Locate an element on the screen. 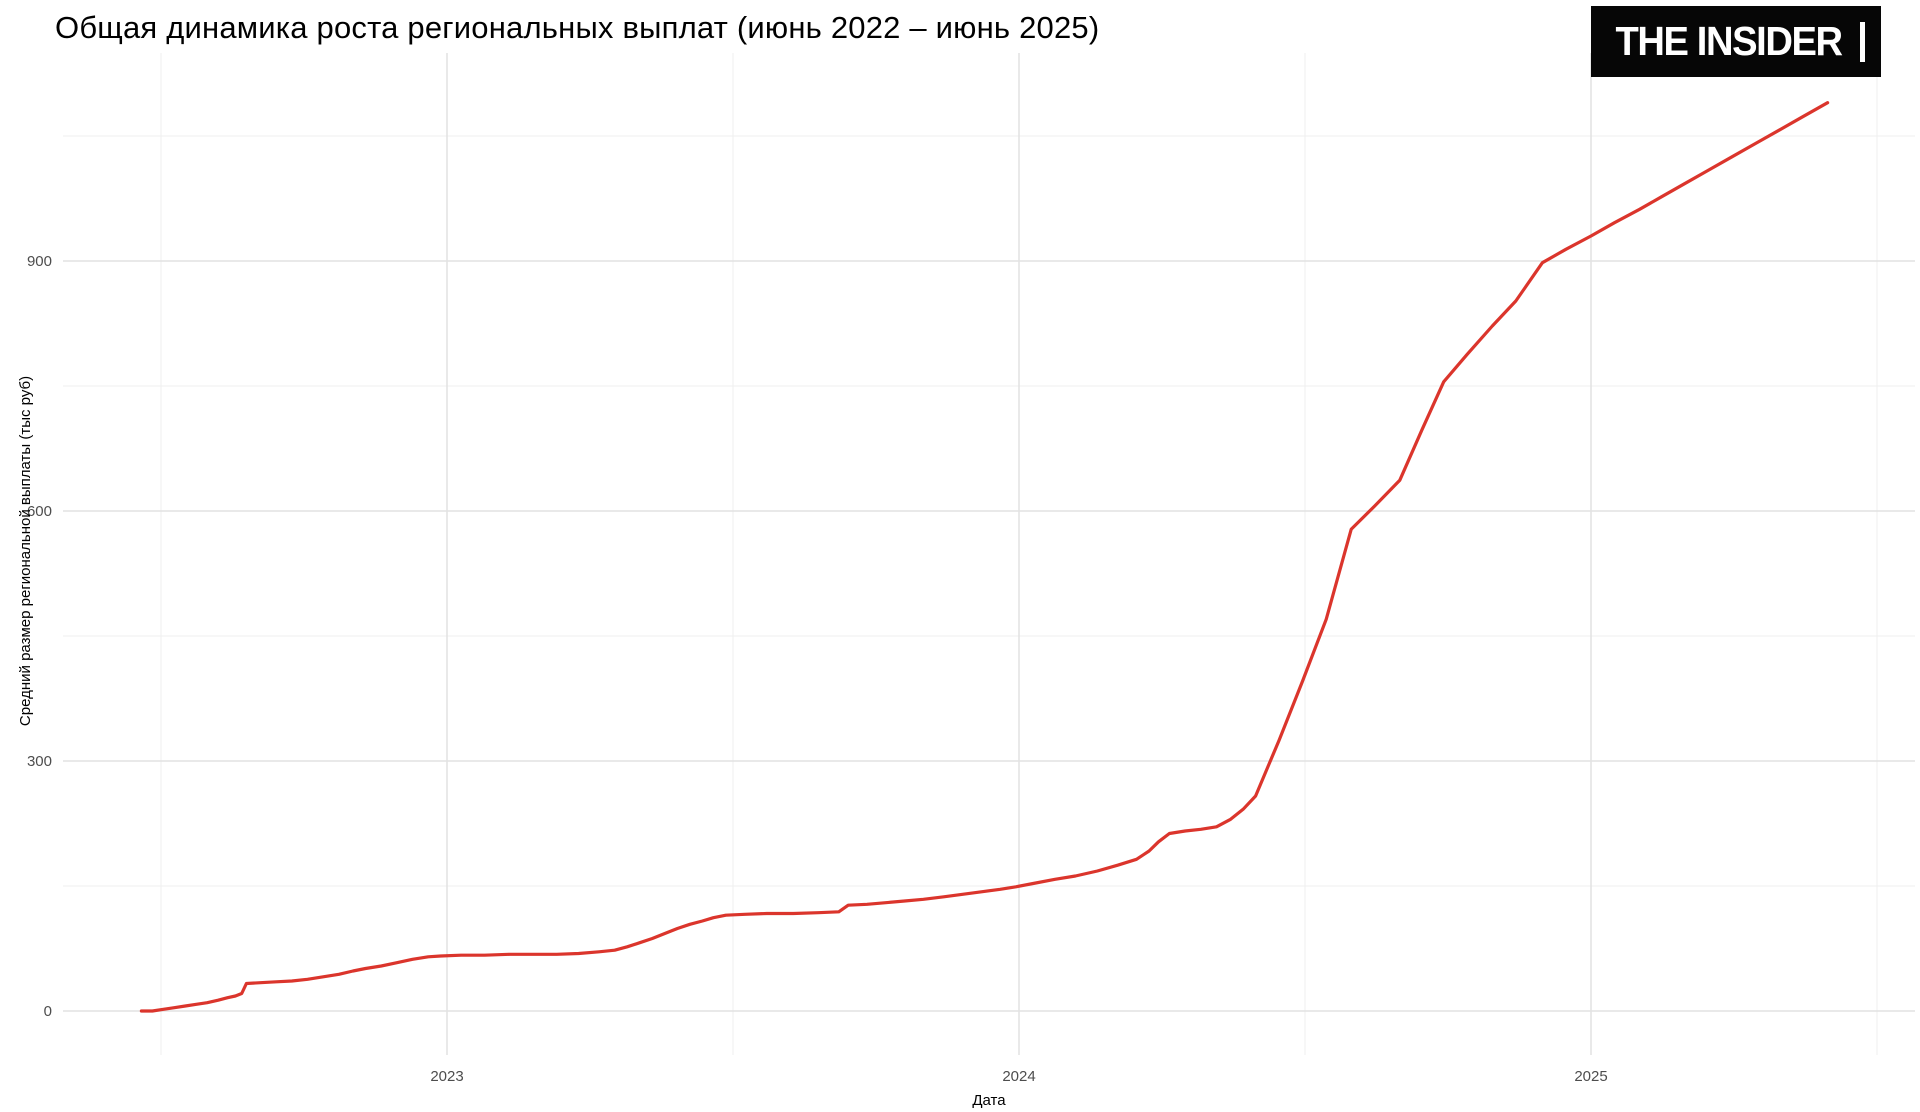 The image size is (1920, 1112). x-tick-label: 2023 is located at coordinates (446, 1076).